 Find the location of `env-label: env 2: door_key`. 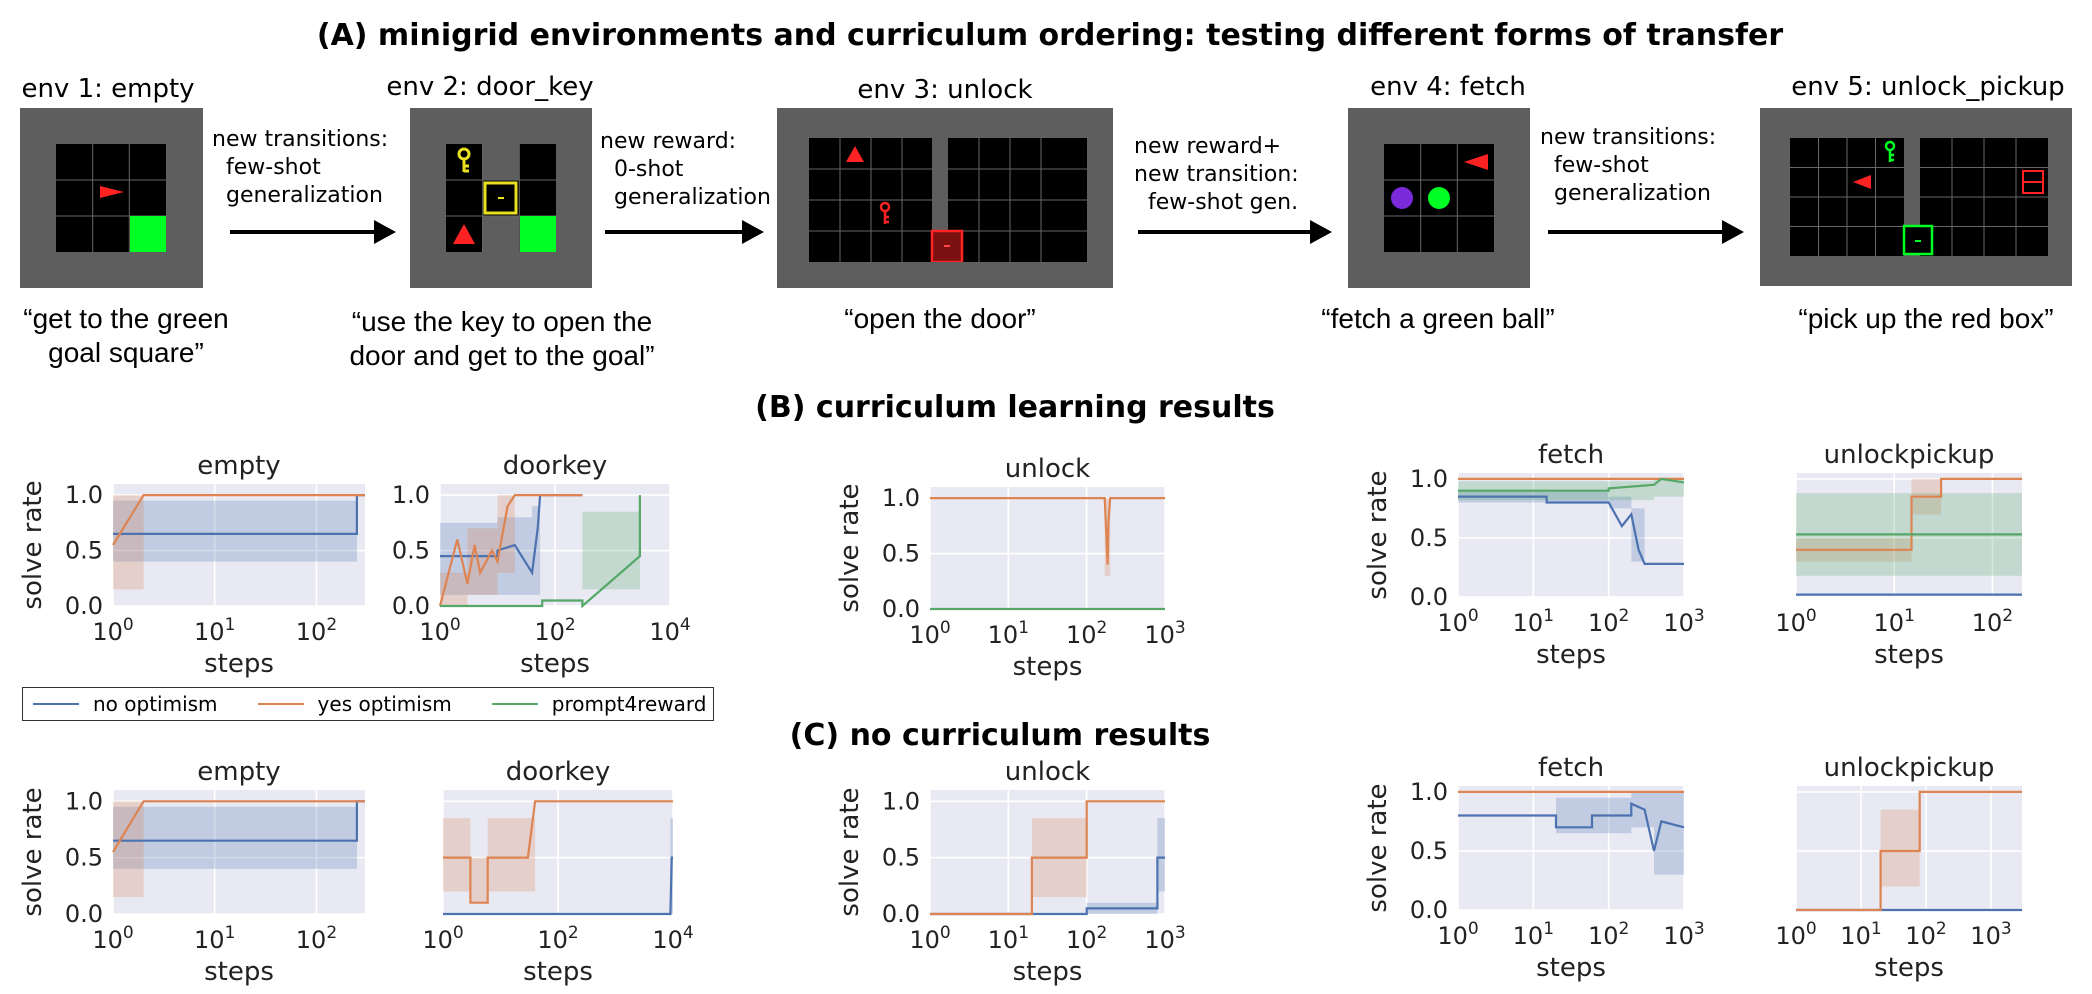

env-label: env 2: door_key is located at coordinates (490, 87).